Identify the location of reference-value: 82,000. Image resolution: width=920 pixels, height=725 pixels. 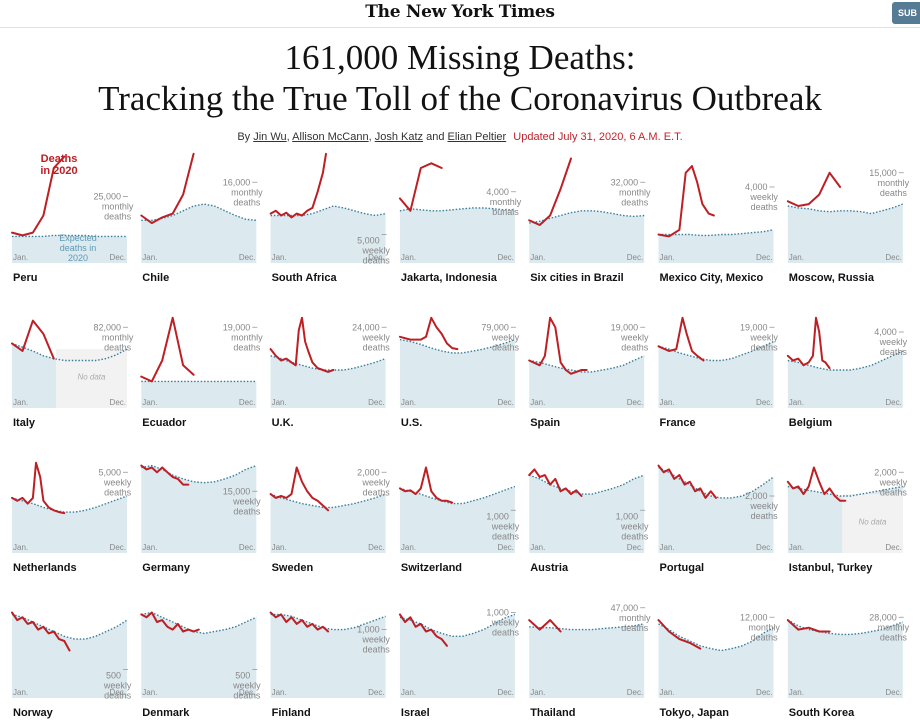
(107, 327).